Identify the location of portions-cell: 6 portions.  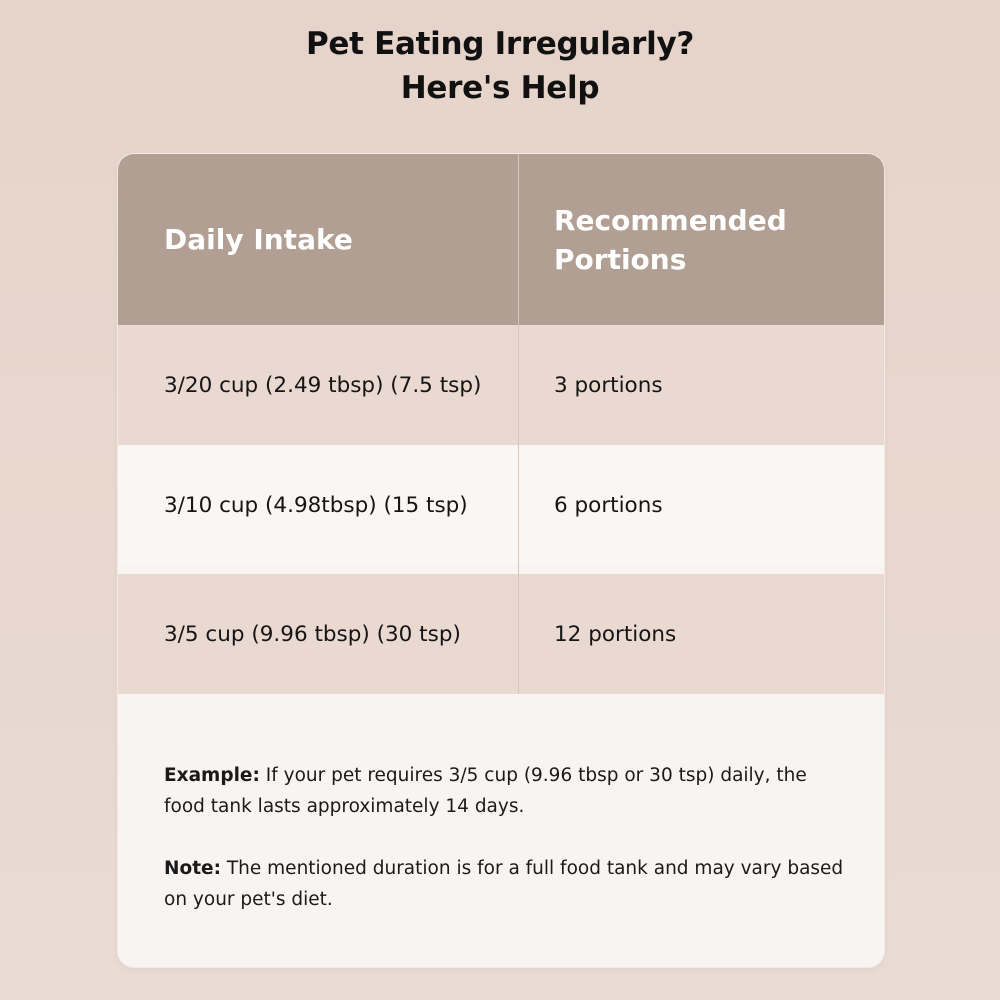
(608, 505).